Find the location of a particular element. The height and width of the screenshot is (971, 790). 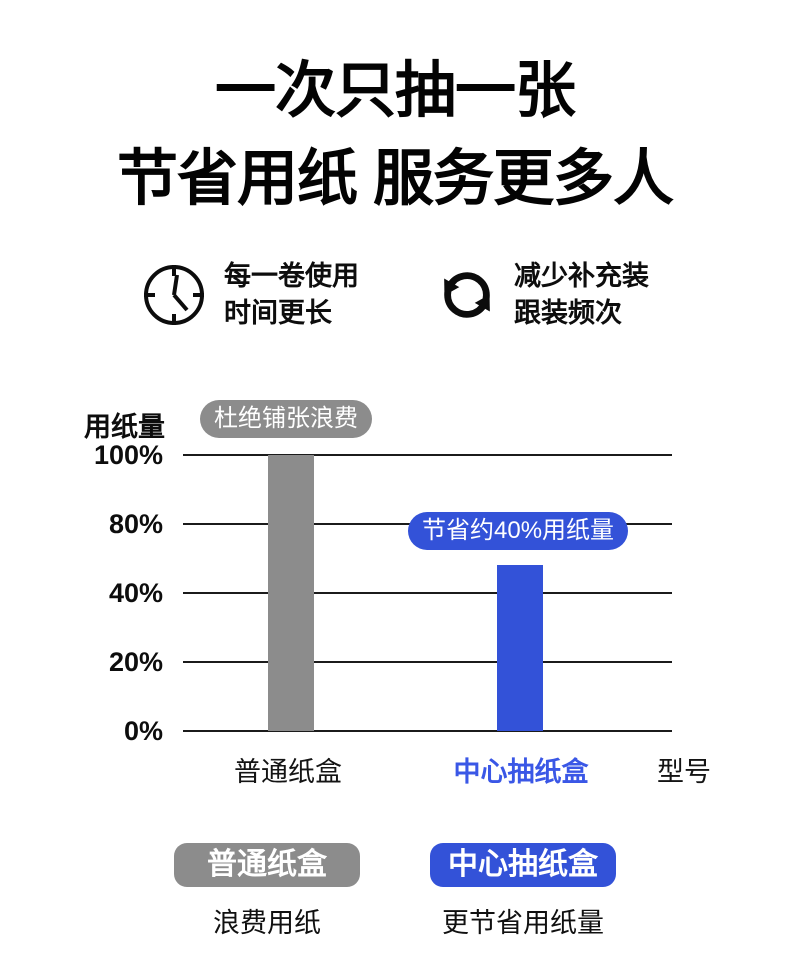

legend-badge-ordinary: 普通纸盒 is located at coordinates (267, 865).